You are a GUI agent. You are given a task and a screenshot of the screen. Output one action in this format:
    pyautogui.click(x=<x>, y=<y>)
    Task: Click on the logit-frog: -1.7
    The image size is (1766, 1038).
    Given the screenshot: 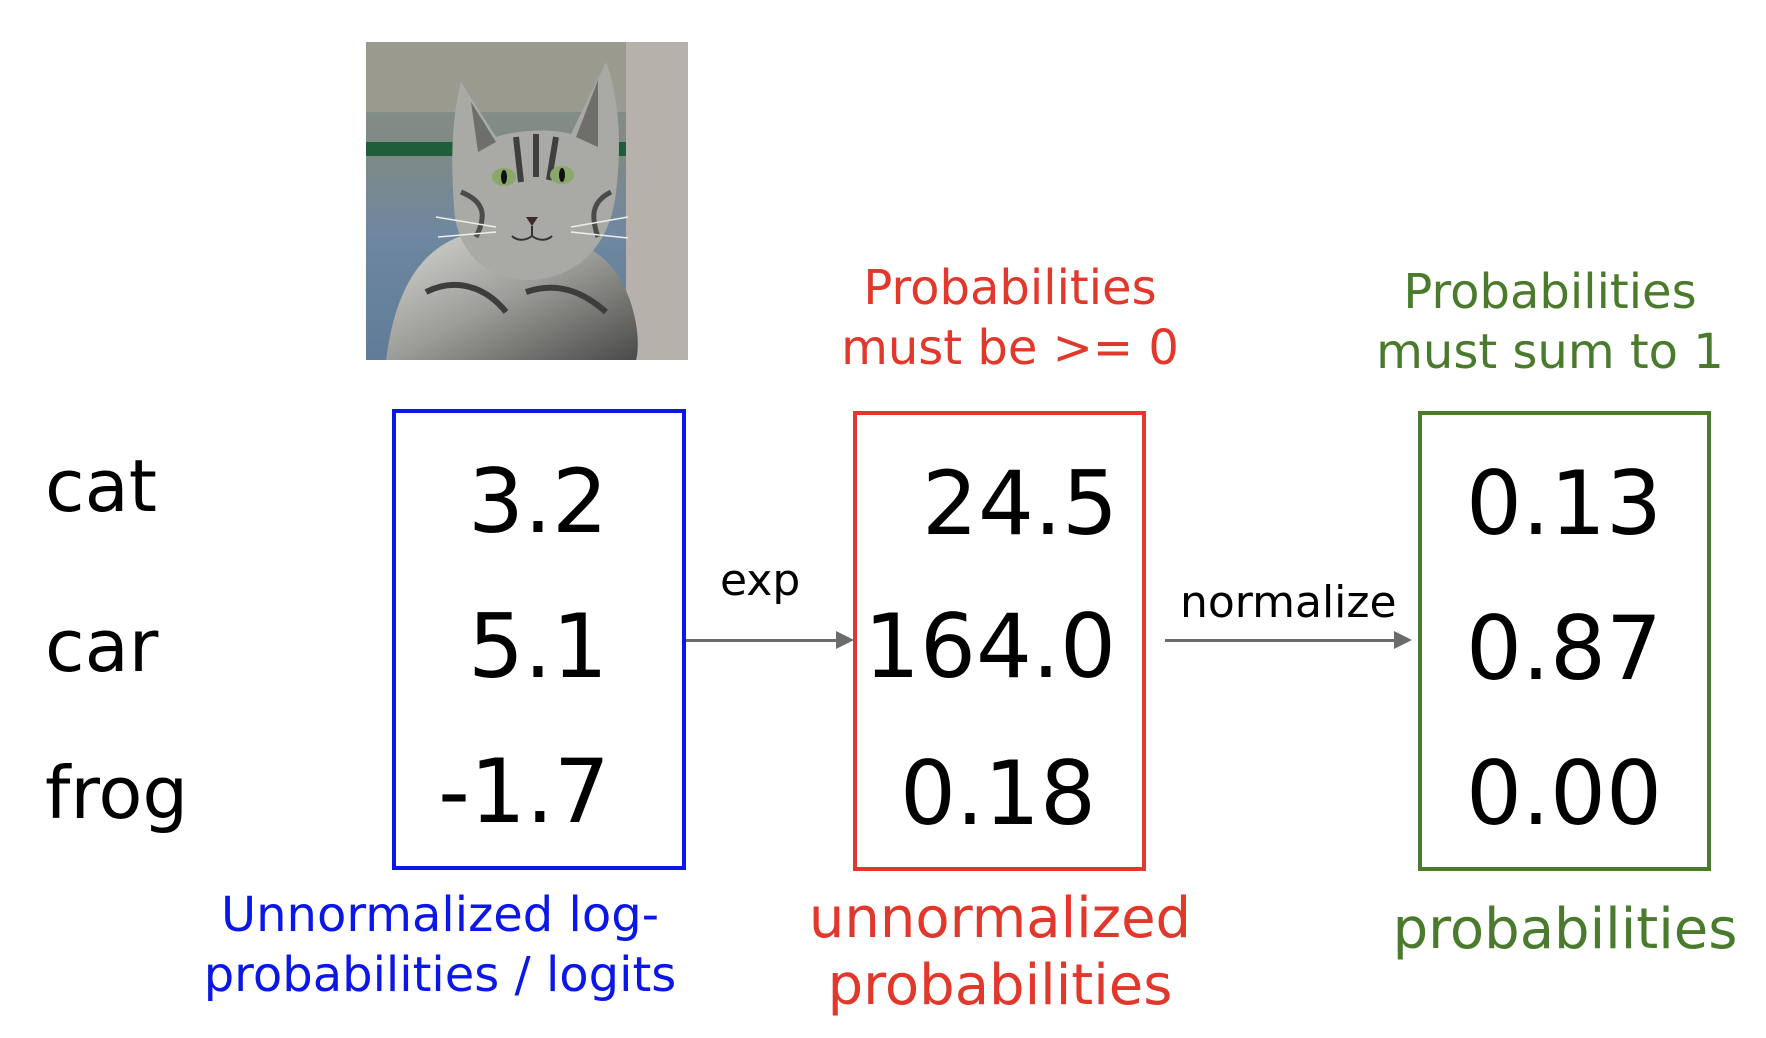 What is the action you would take?
    pyautogui.click(x=524, y=791)
    